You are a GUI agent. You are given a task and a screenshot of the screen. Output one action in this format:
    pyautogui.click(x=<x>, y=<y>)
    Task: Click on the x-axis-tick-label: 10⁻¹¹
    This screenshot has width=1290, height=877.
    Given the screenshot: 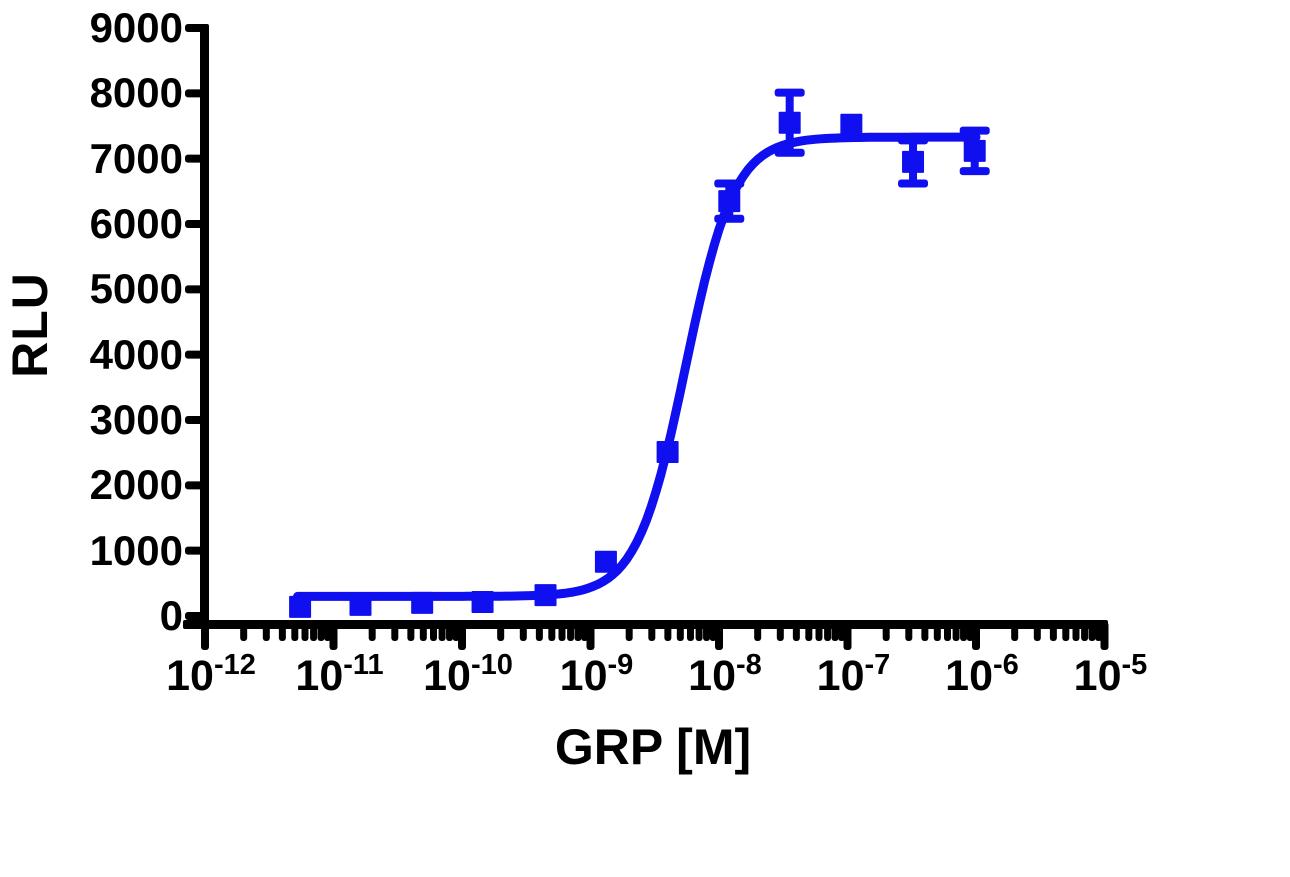 What is the action you would take?
    pyautogui.click(x=339, y=675)
    